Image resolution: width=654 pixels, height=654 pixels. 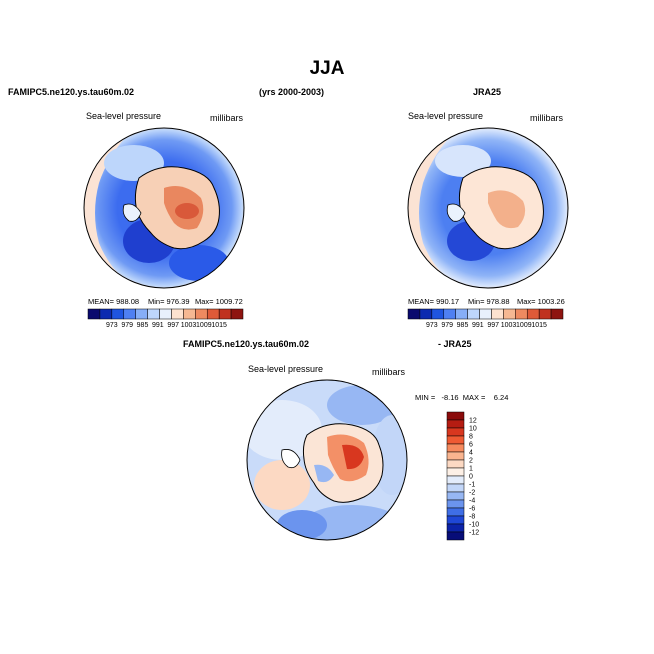 I want to click on left-field-label: Sea-level pressure, so click(x=124, y=116).